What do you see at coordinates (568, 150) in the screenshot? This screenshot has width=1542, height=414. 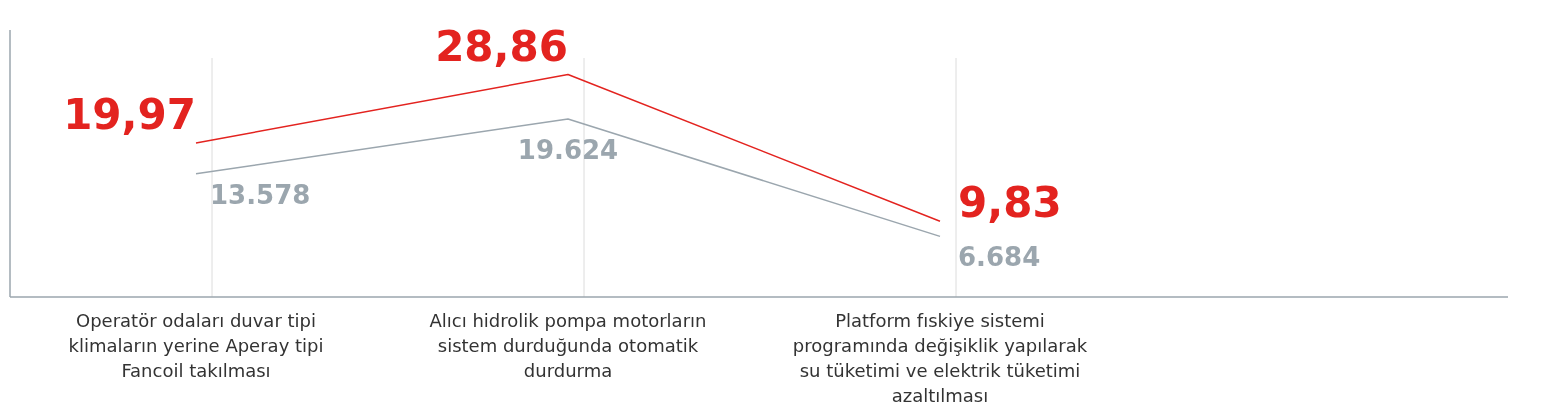 I see `data-label: 19.624` at bounding box center [568, 150].